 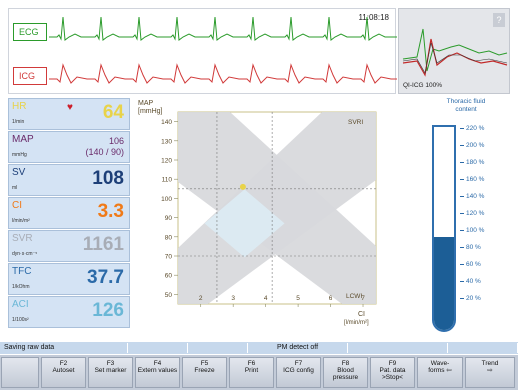 What do you see at coordinates (20, 372) in the screenshot?
I see `fkey-f1` at bounding box center [20, 372].